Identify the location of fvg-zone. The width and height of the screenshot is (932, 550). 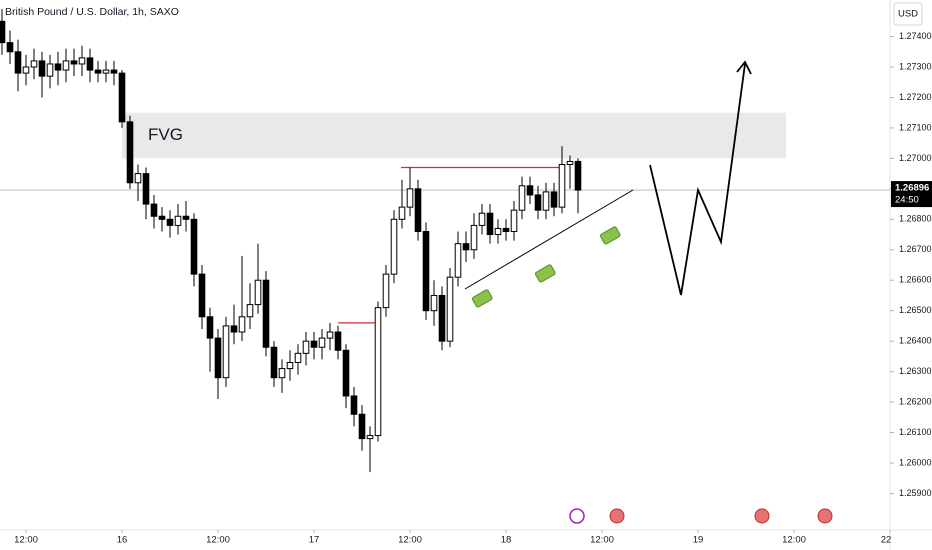
(454, 135).